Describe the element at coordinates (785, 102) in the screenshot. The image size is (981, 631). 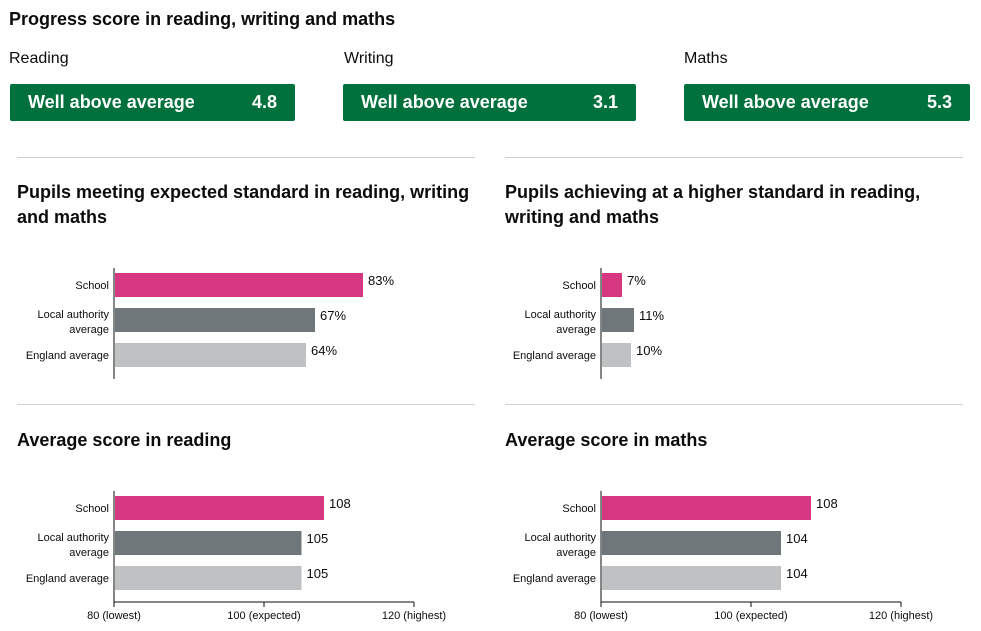
I see `maths-band: Well above average` at that location.